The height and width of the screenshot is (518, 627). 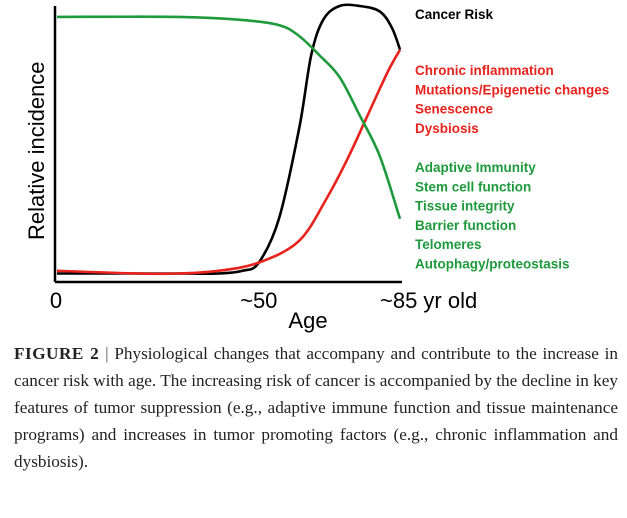 I want to click on legend-entry: Chronic inflammation, so click(x=484, y=70).